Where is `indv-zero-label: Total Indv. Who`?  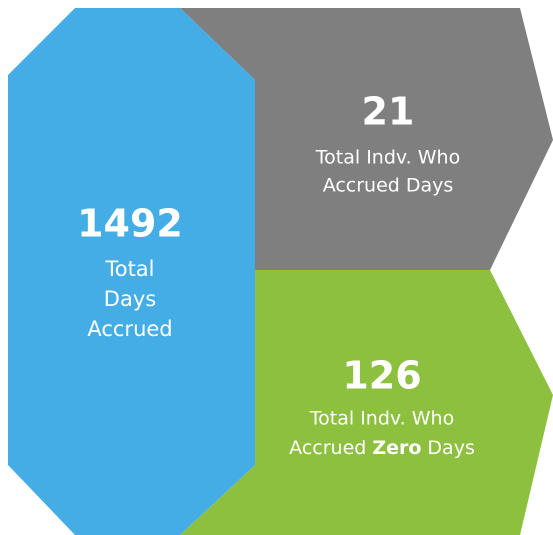
indv-zero-label: Total Indv. Who is located at coordinates (381, 419).